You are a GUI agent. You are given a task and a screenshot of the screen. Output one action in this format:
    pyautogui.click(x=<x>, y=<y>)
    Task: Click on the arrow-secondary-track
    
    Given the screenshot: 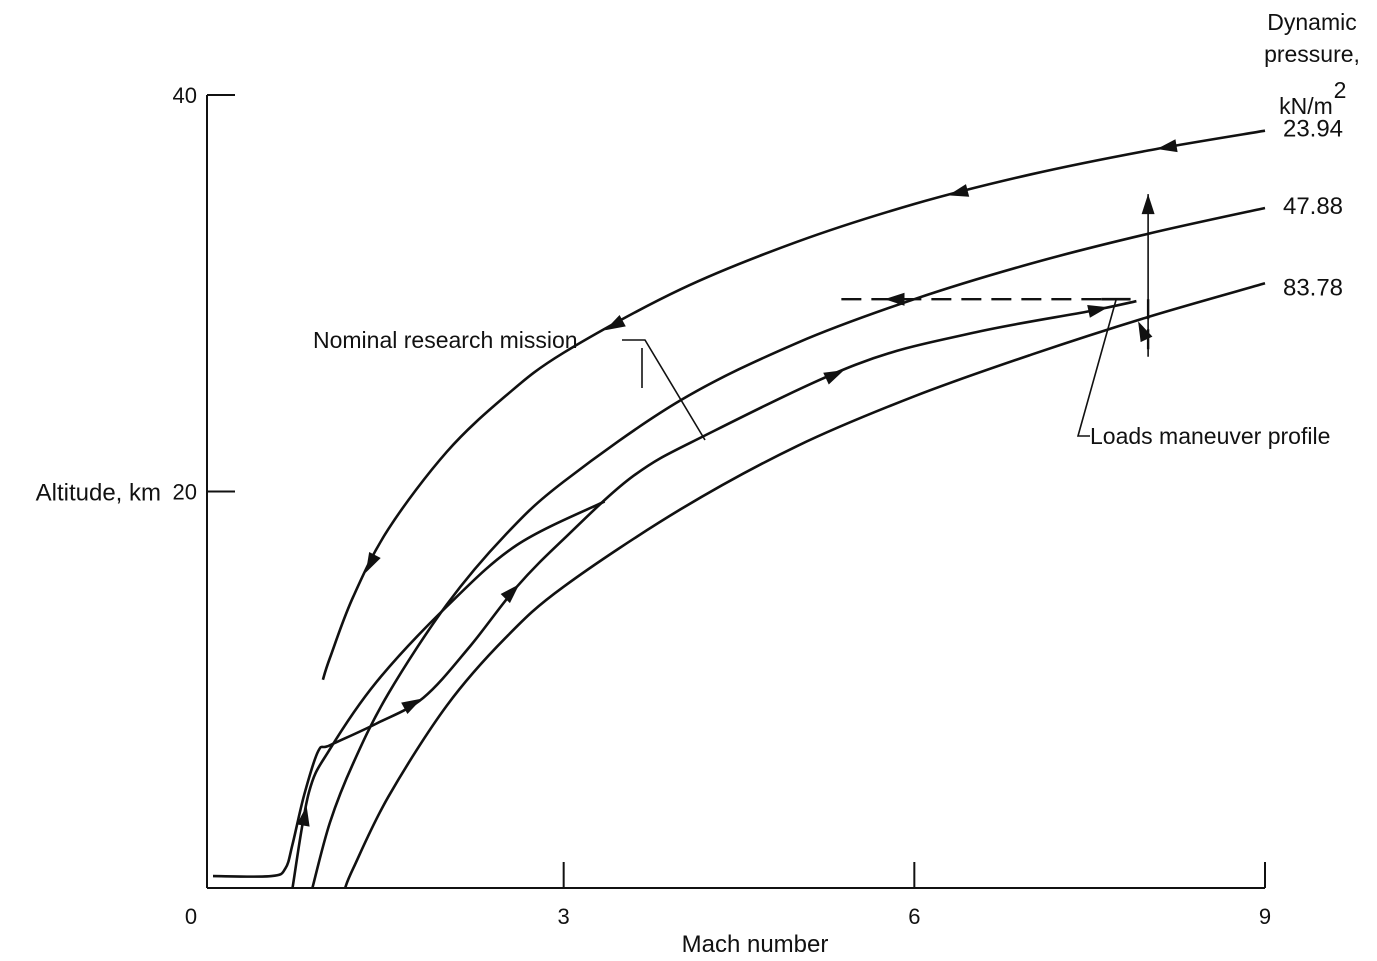 What is the action you would take?
    pyautogui.click(x=303, y=816)
    